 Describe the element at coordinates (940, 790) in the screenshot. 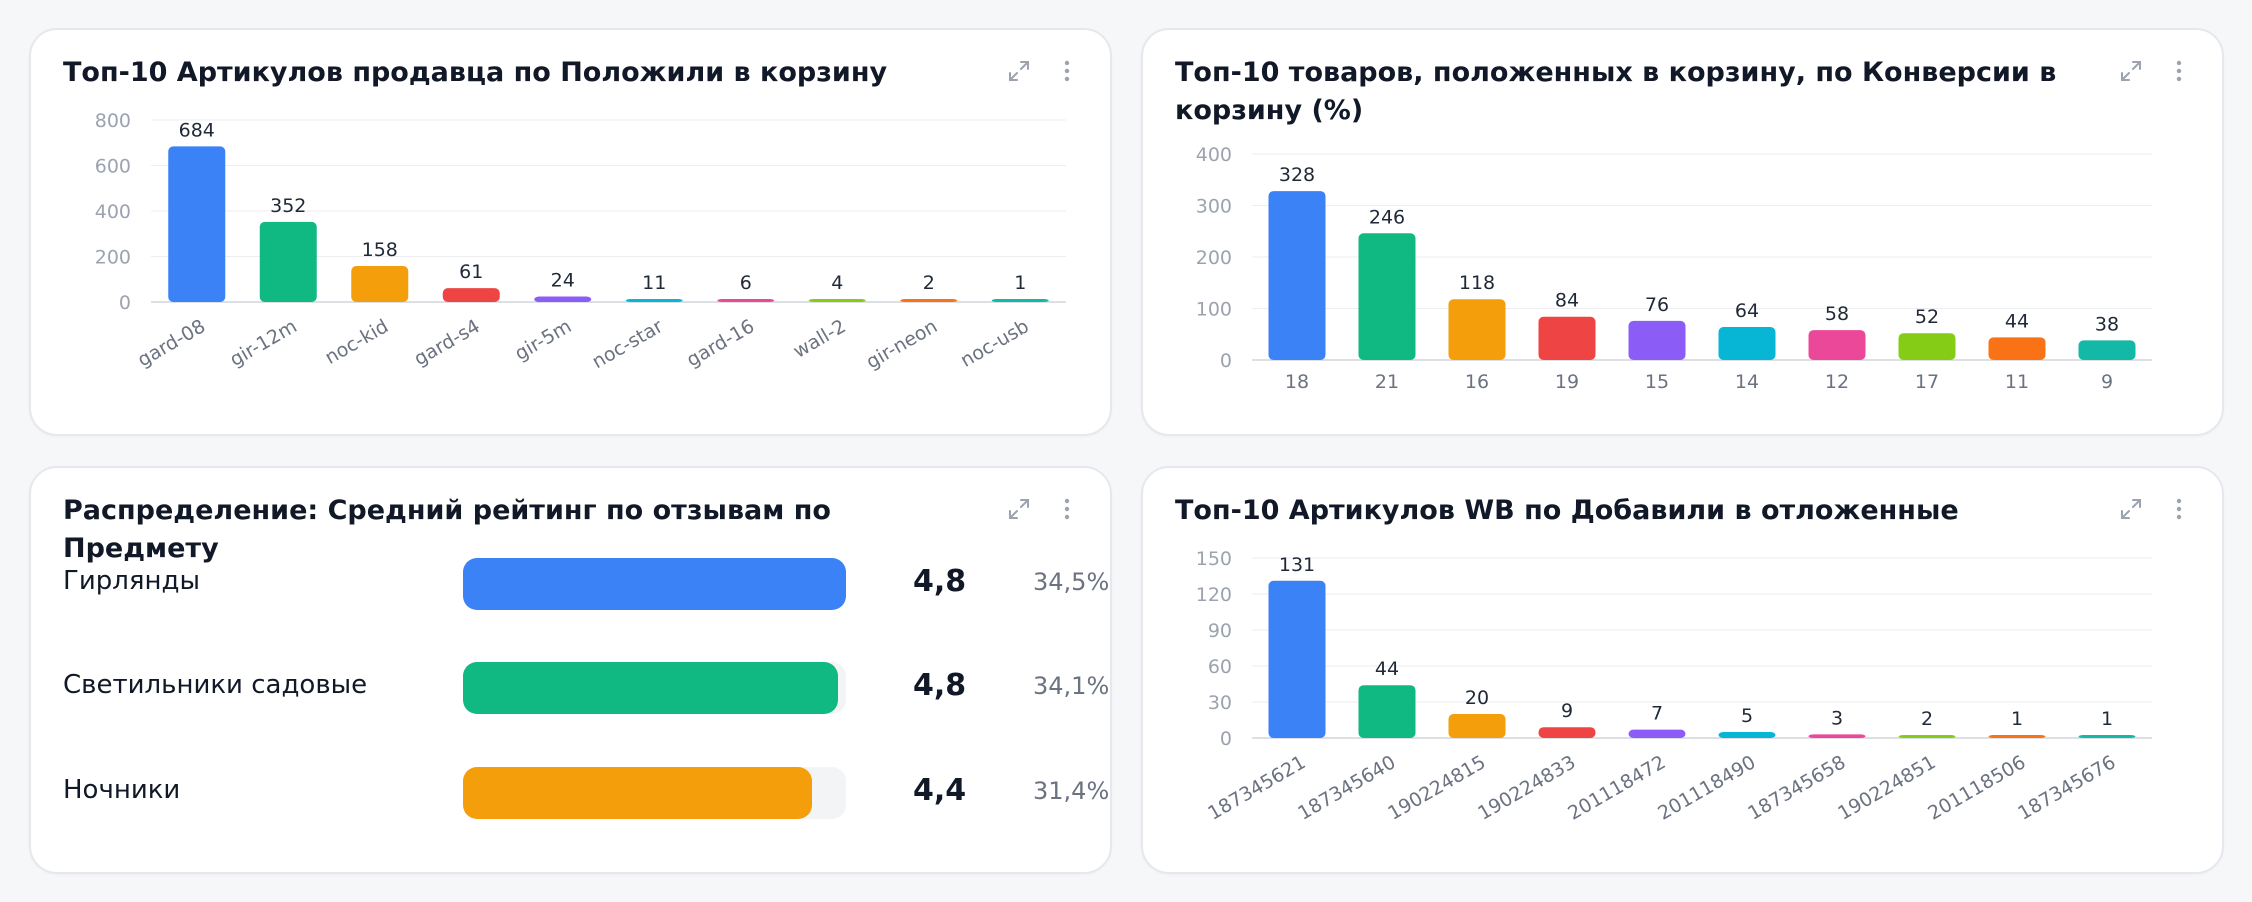

I see `distribution-value: 4,4` at that location.